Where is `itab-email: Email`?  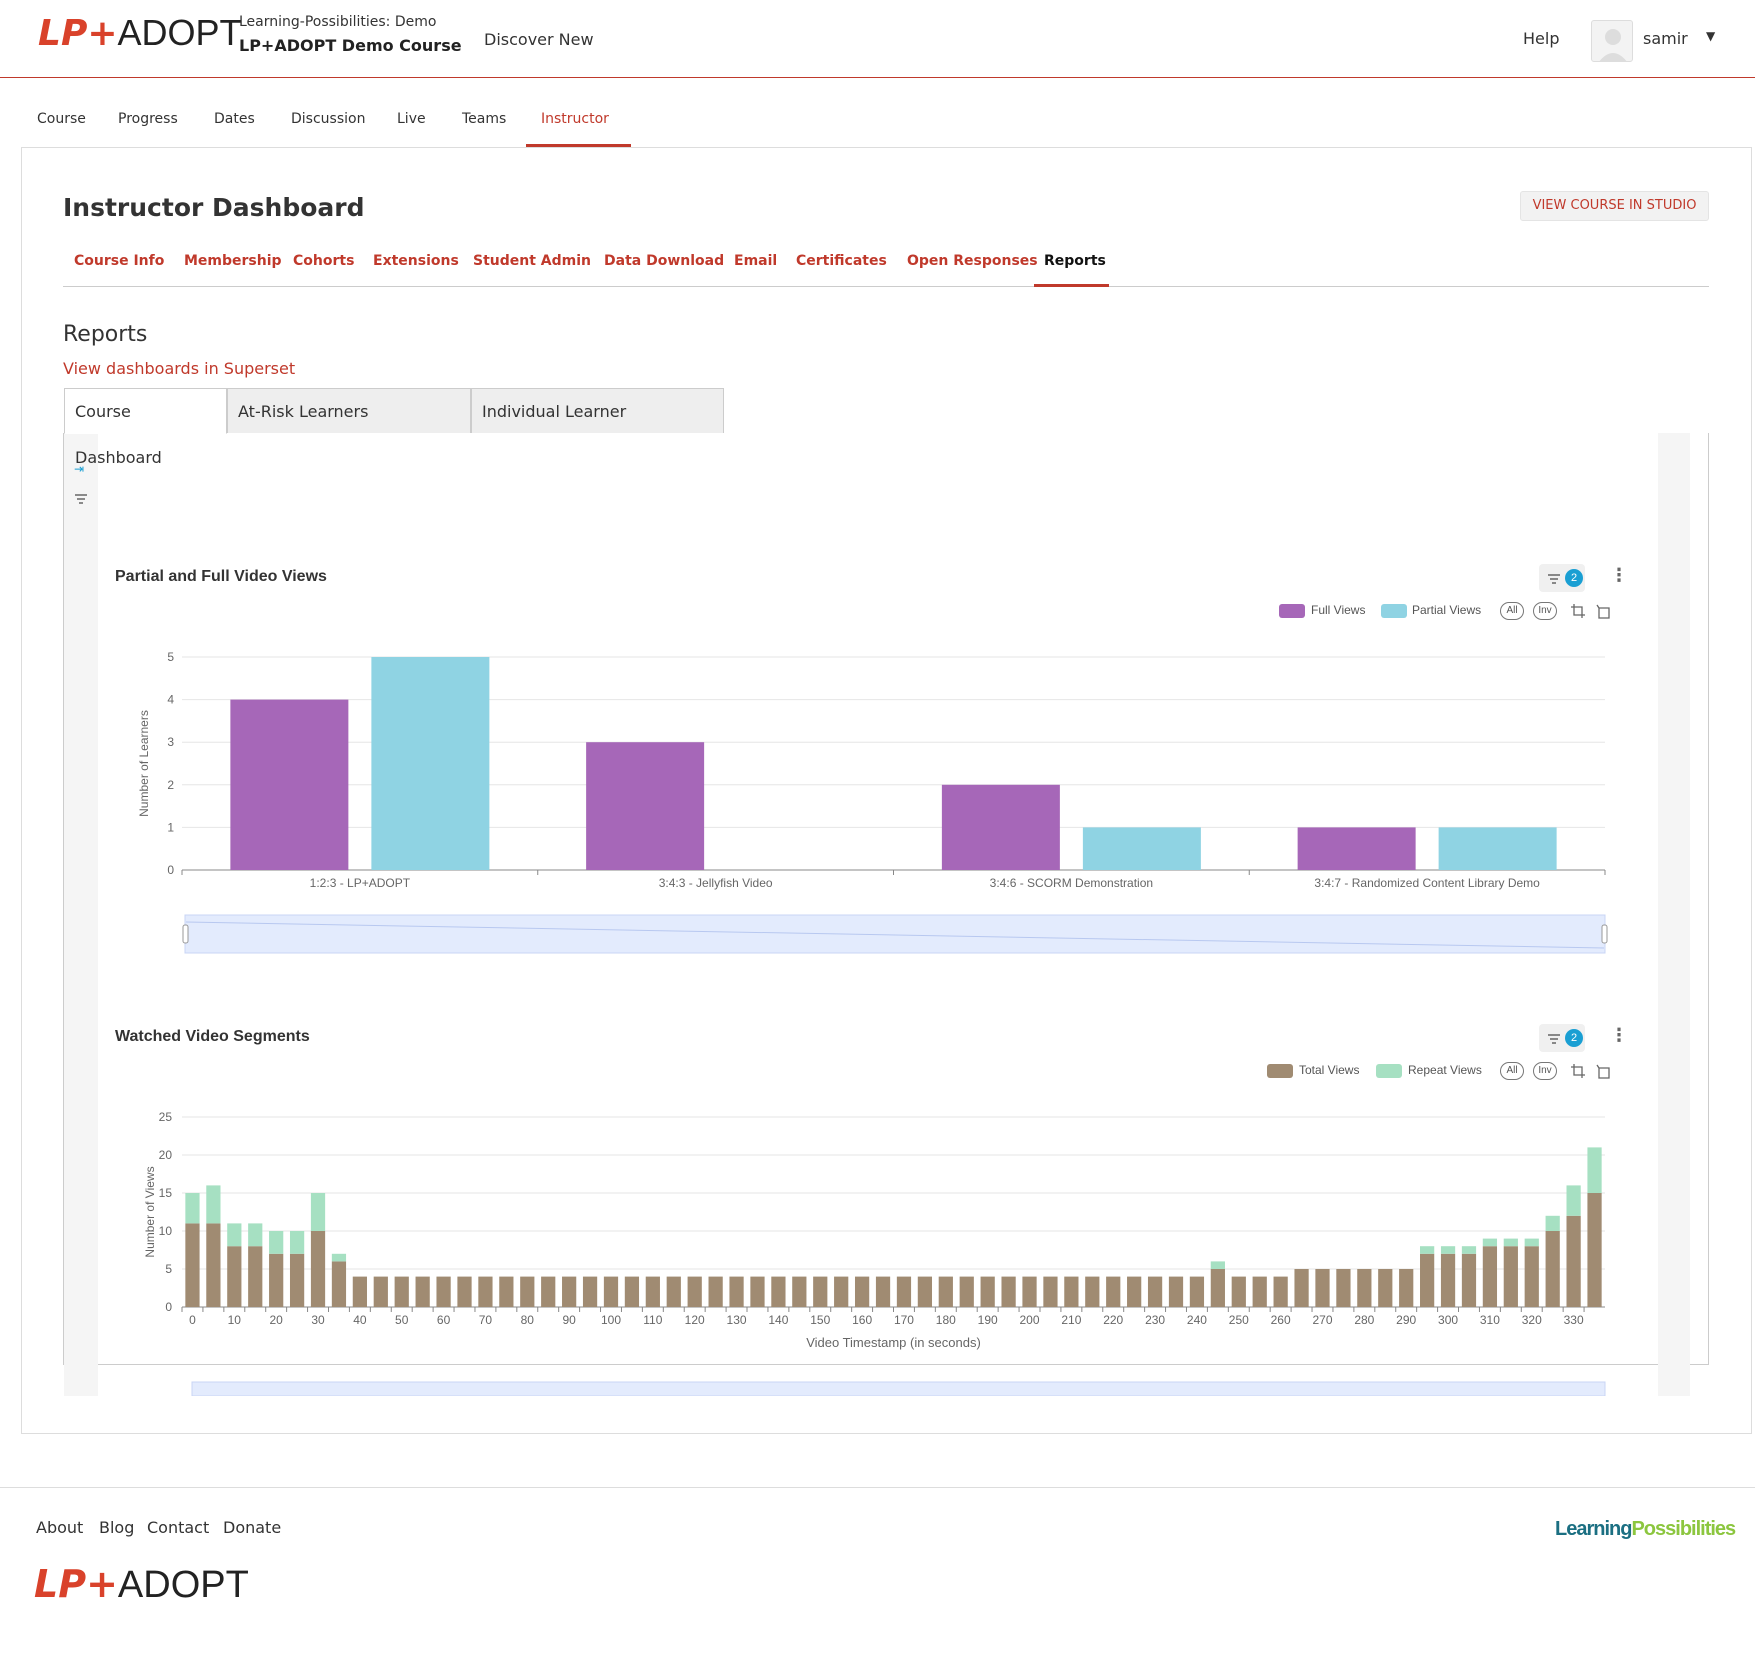 itab-email: Email is located at coordinates (756, 261).